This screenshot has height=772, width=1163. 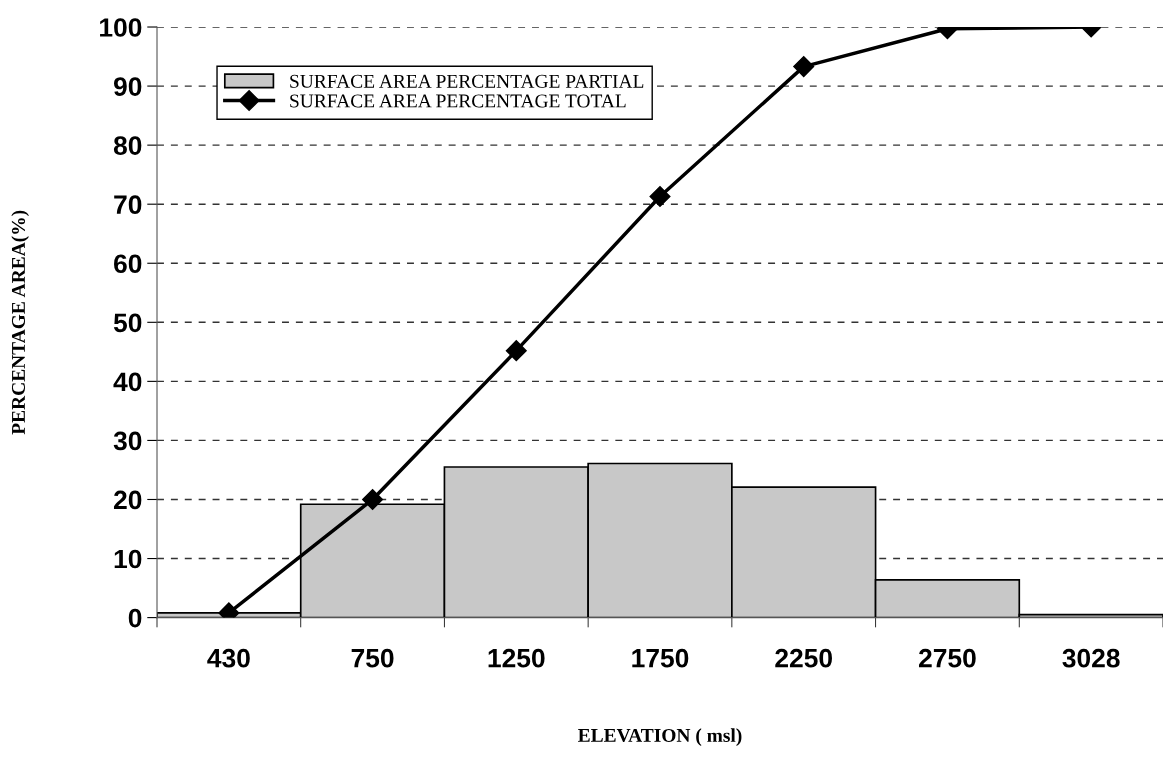 What do you see at coordinates (372, 658) in the screenshot?
I see `x-tick-label: 750` at bounding box center [372, 658].